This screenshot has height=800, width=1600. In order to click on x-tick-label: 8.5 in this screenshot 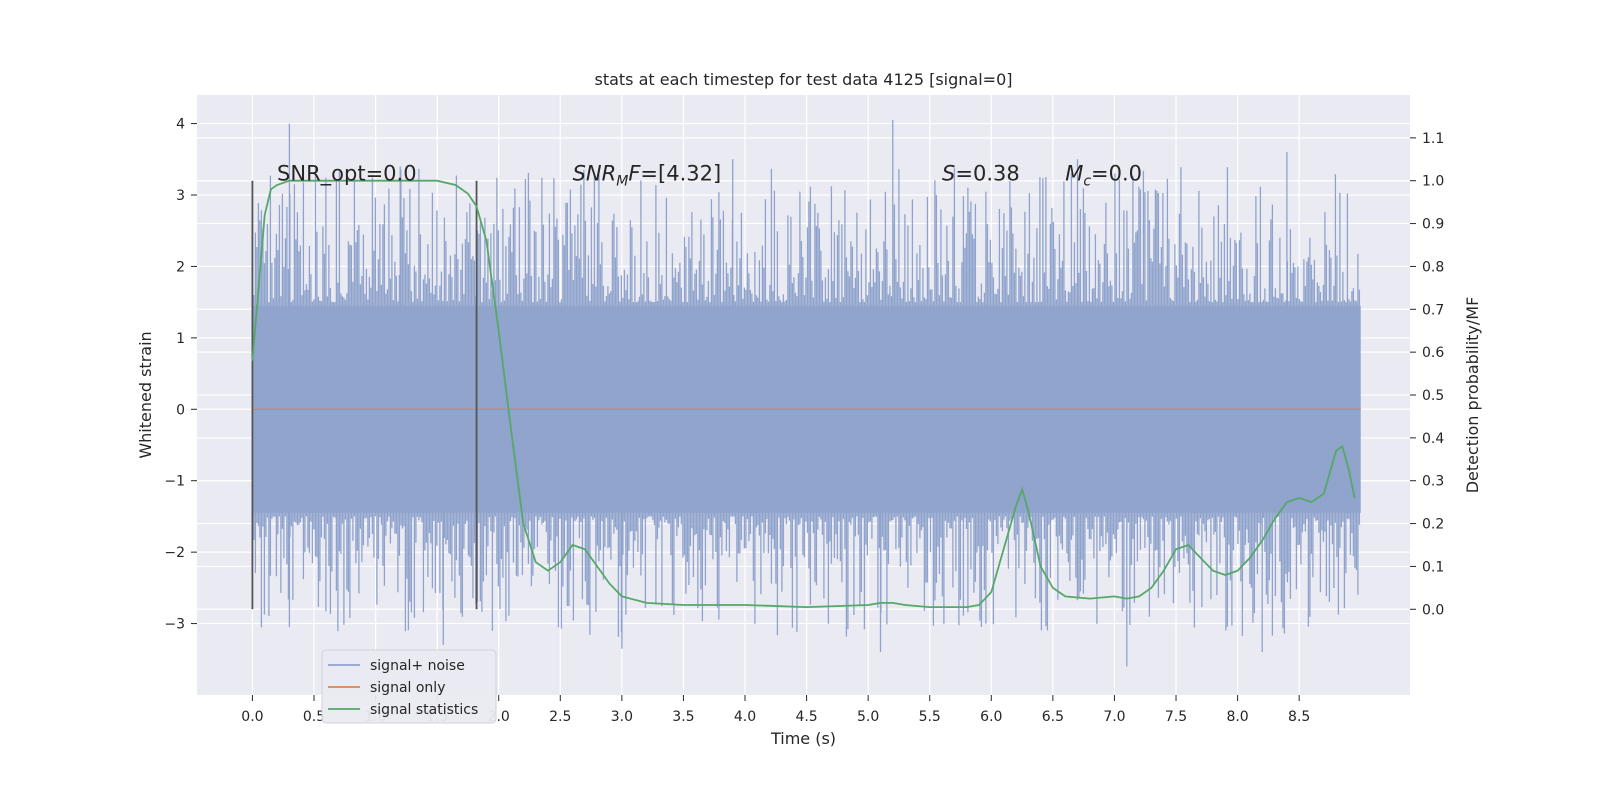, I will do `click(1299, 717)`.